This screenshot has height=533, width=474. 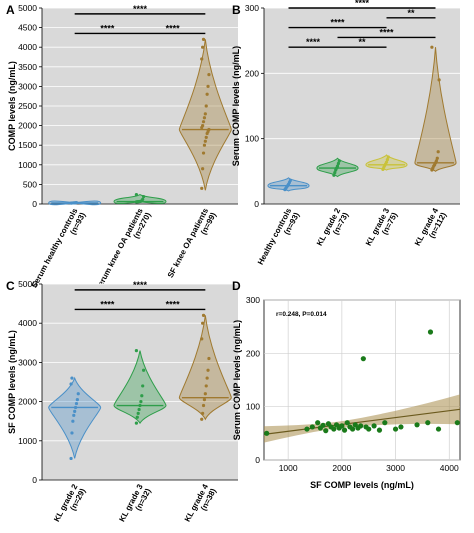 What do you see at coordinates (188, 242) in the screenshot?
I see `x-tick-label-line: SF knee OA patients` at bounding box center [188, 242].